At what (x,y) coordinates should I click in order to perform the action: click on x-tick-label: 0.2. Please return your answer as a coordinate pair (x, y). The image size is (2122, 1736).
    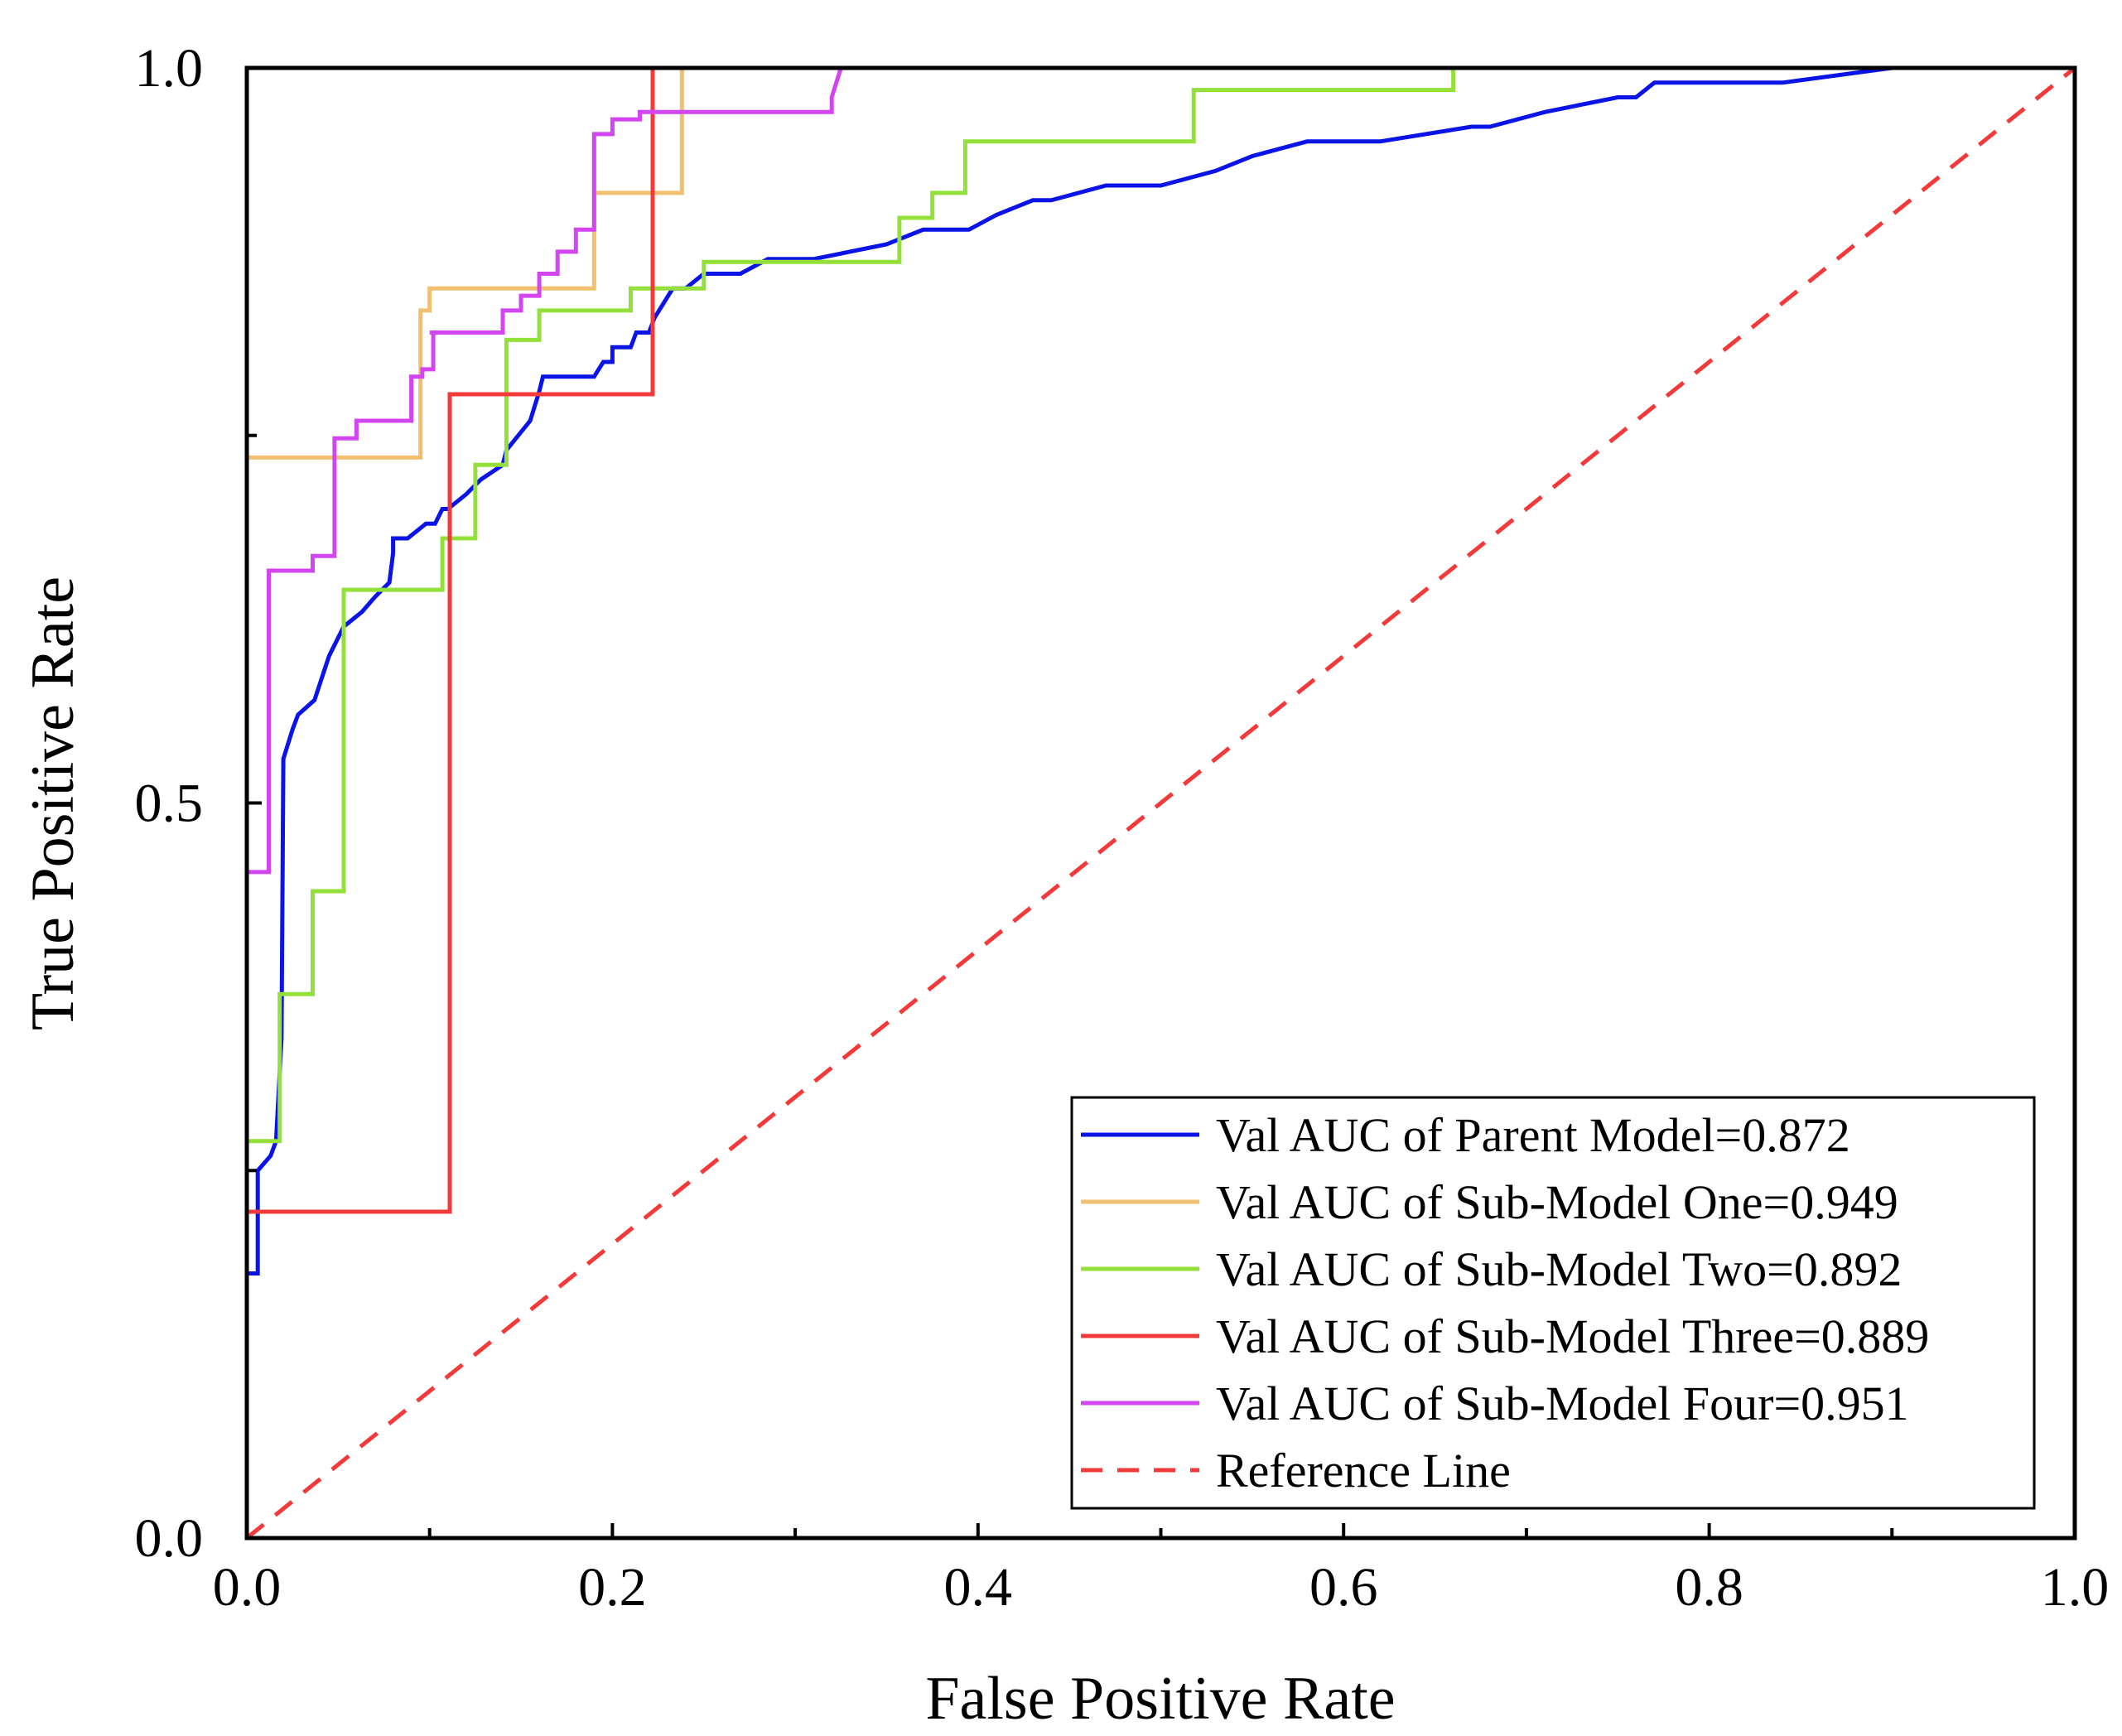
    Looking at the image, I should click on (612, 1588).